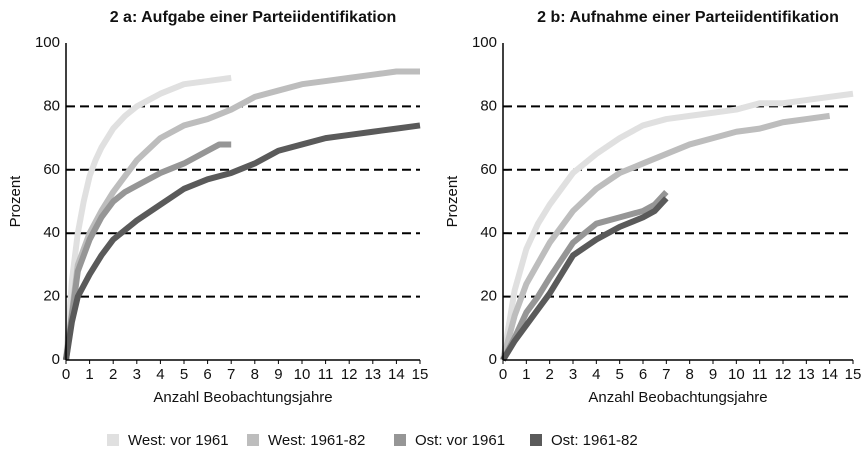 The height and width of the screenshot is (461, 866). What do you see at coordinates (316, 440) in the screenshot?
I see `legend-label: West: 1961-82` at bounding box center [316, 440].